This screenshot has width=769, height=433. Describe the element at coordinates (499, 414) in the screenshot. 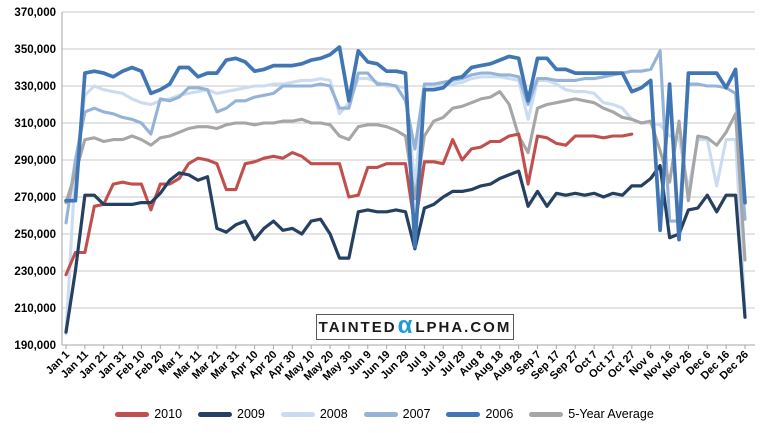

I see `legend-label: 2006` at that location.